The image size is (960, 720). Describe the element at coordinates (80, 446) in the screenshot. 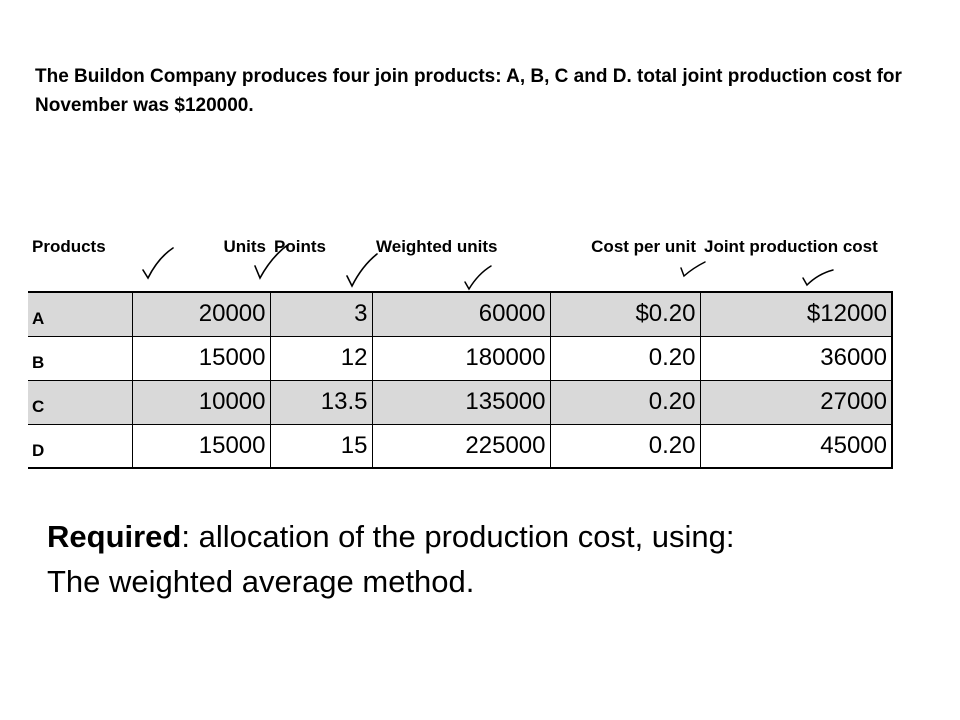

I see `cell-product: D` at that location.